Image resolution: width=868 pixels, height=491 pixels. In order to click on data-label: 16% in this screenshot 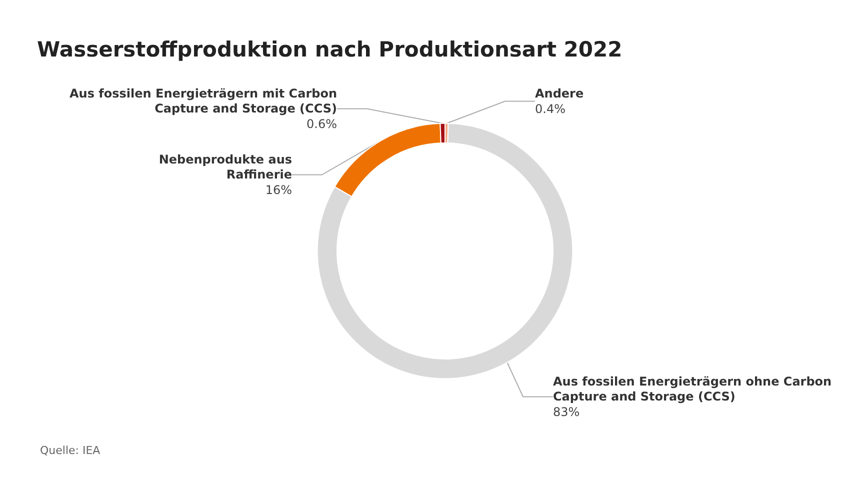, I will do `click(278, 190)`.